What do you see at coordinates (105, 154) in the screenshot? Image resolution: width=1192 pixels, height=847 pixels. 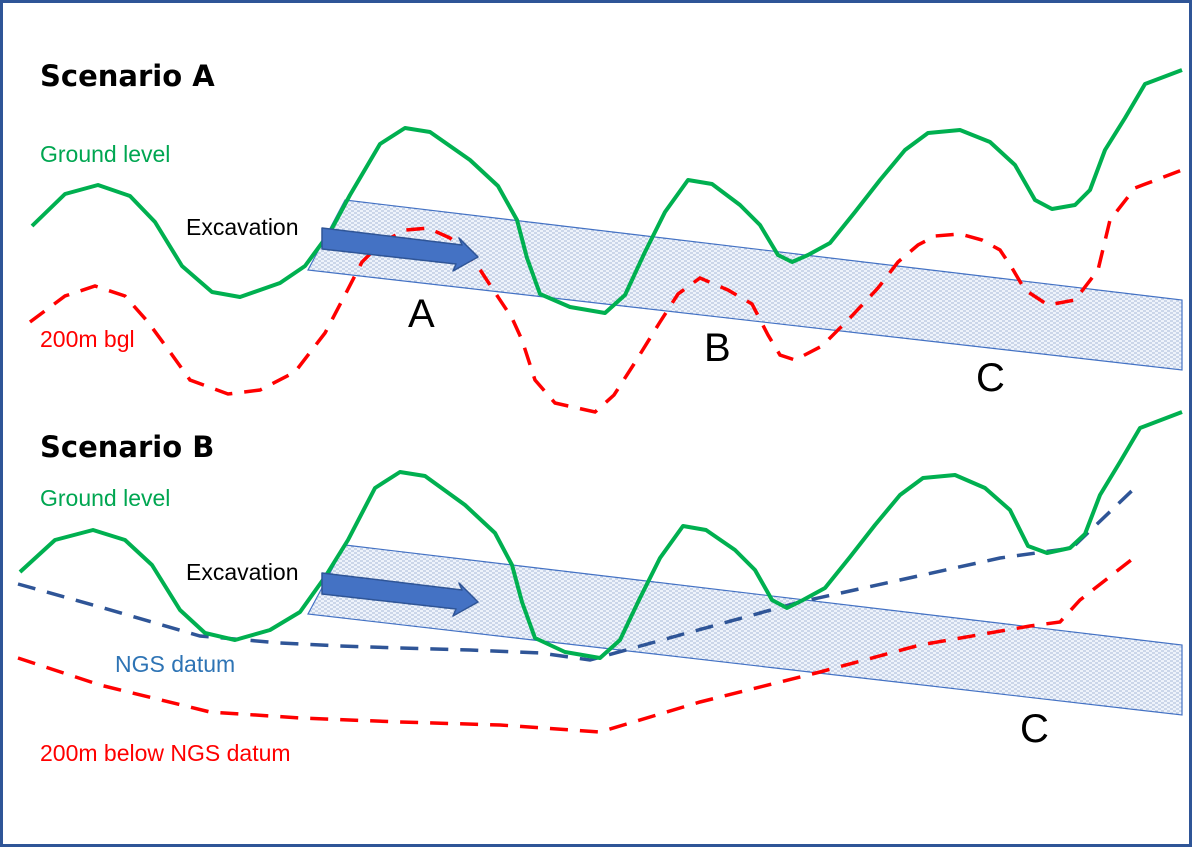 I see `ground-level-label-a: Ground level` at bounding box center [105, 154].